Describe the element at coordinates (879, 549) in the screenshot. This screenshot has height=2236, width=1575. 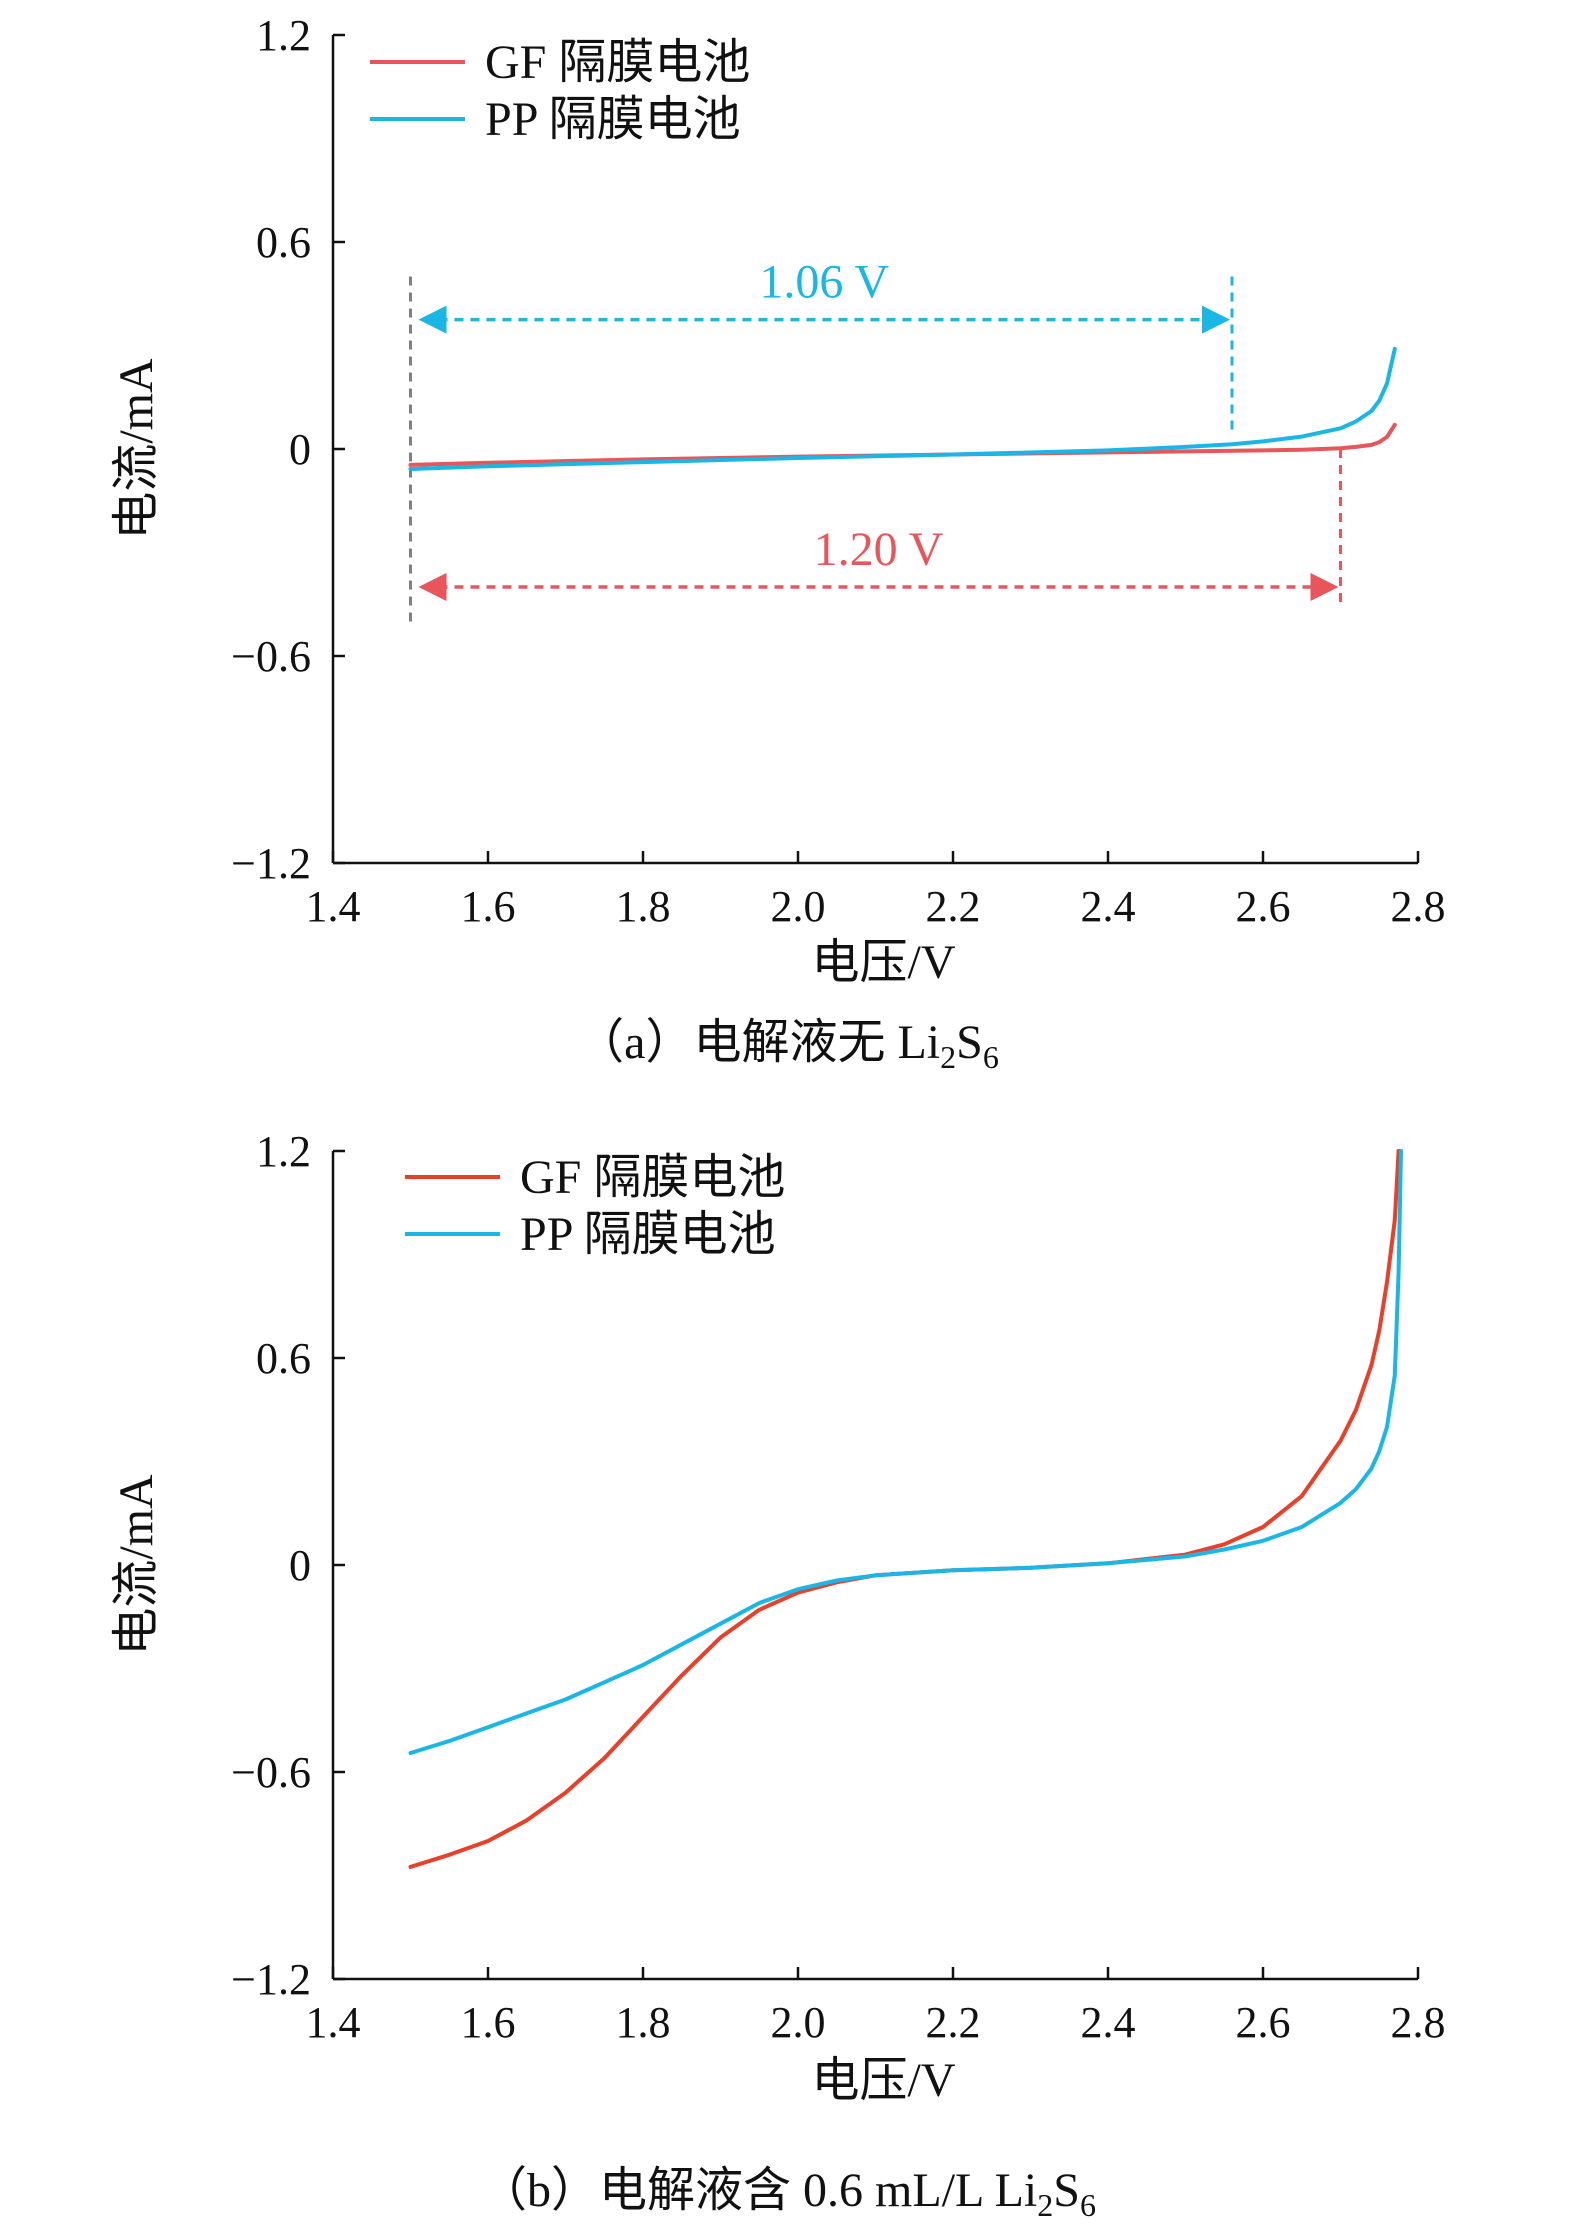
I see `annotation-label: 1.20 V` at that location.